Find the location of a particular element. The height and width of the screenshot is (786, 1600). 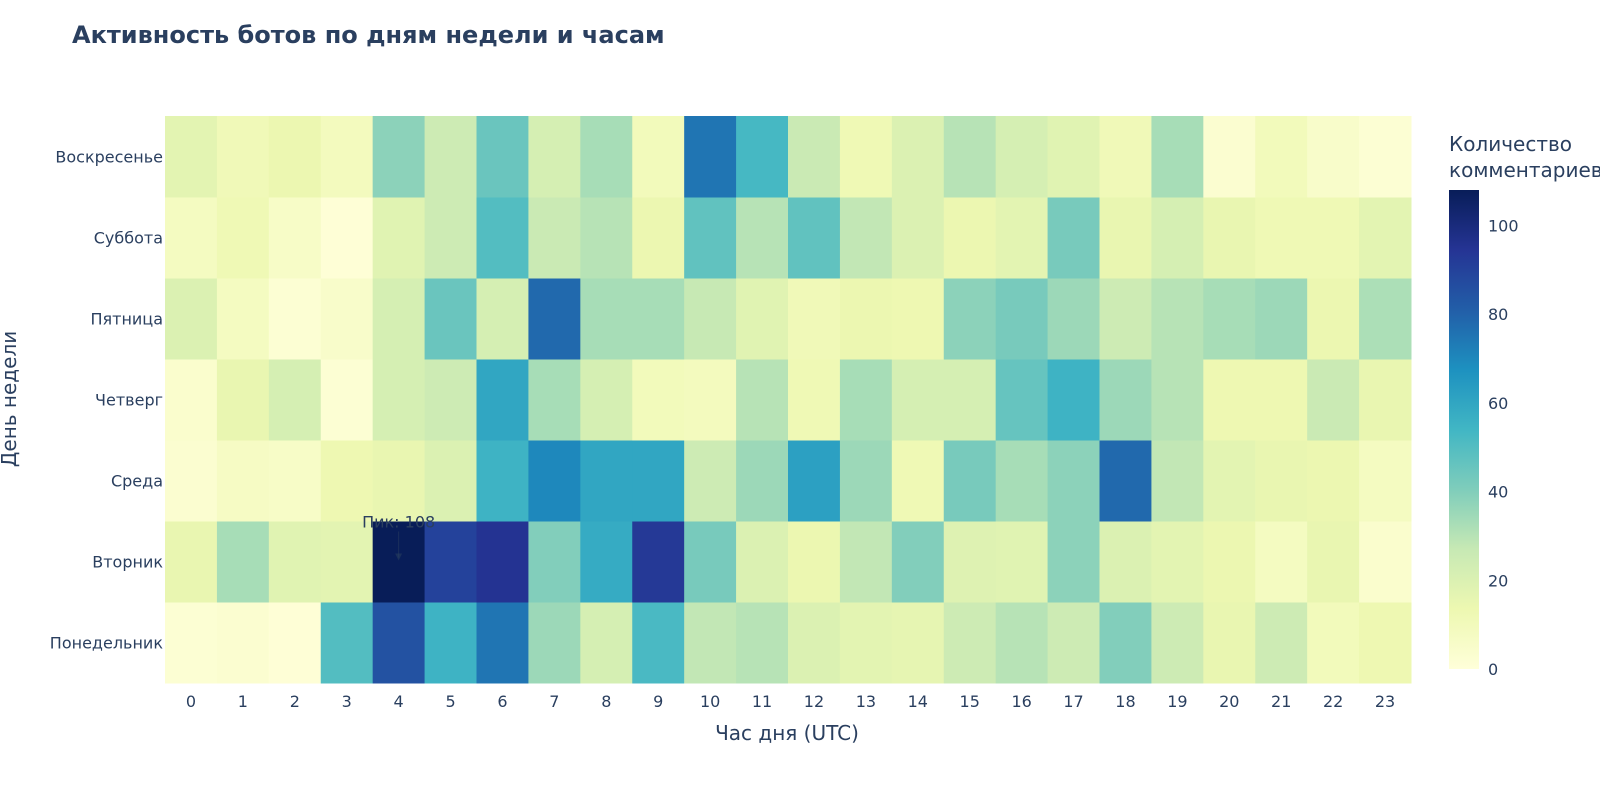

peak-annotation: Пик: 108 is located at coordinates (398, 537).